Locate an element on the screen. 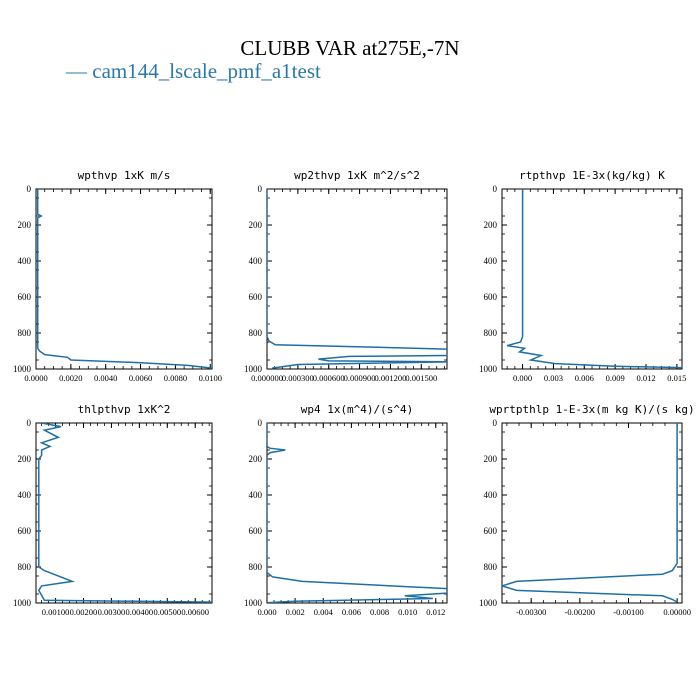 The height and width of the screenshot is (700, 700). panel-title: wprtpthlp 1-E-3x(m kg K)/(s kg) is located at coordinates (591, 409).